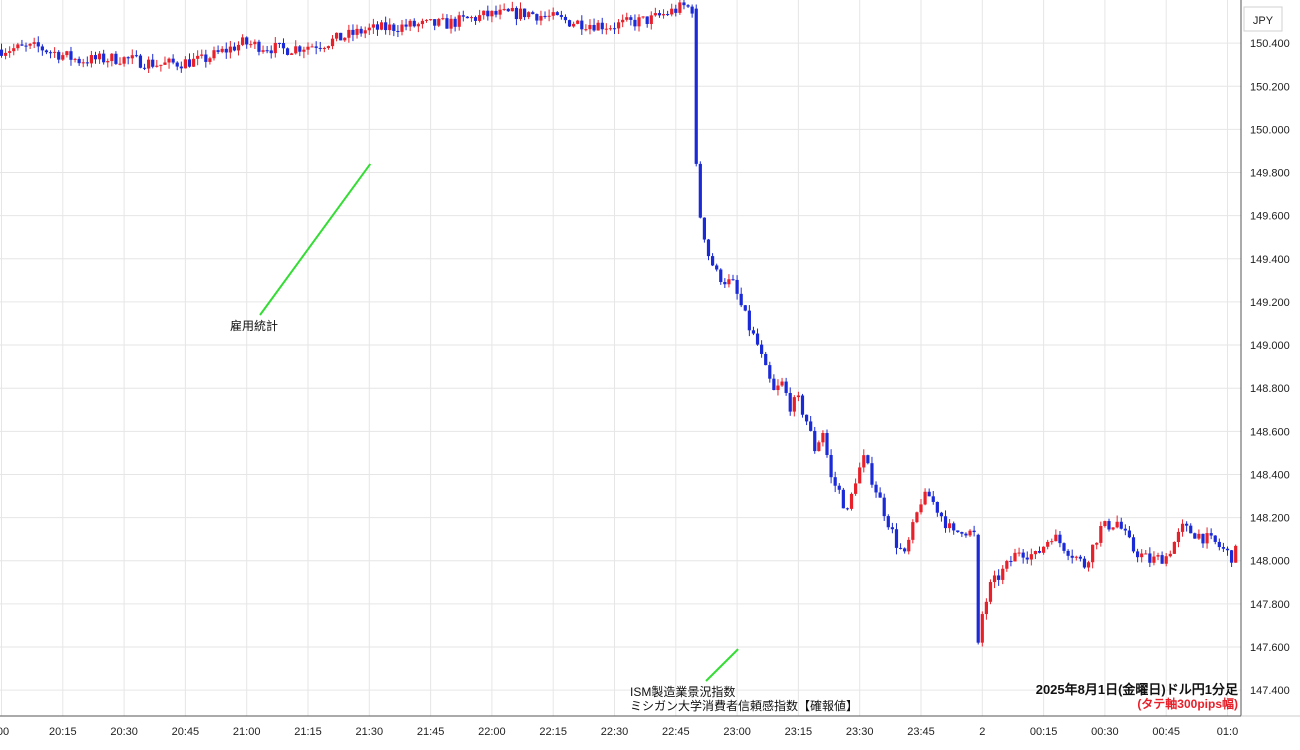 This screenshot has width=1300, height=750. I want to click on chart-subtitle: (タテ軸300pips幅), so click(1187, 703).